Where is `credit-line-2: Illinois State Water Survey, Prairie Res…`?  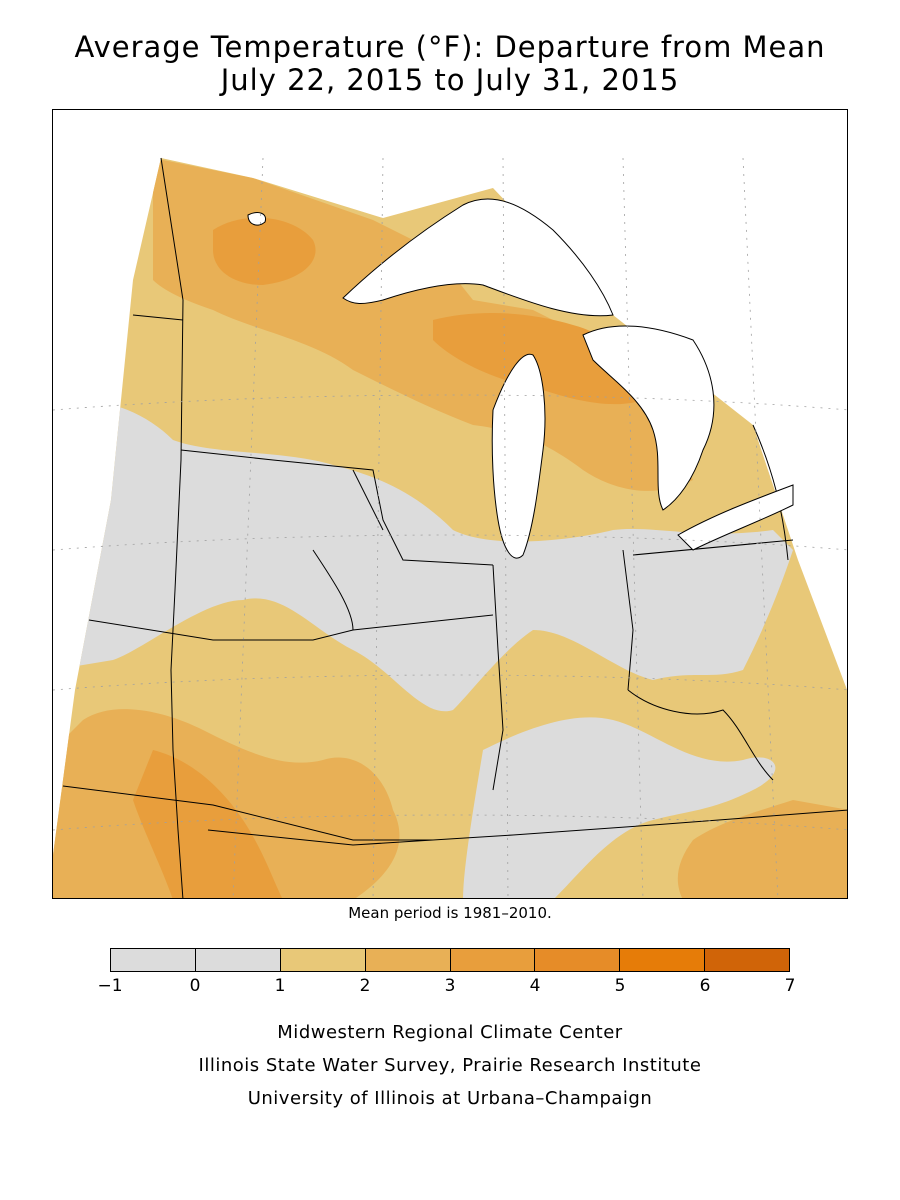 credit-line-2: Illinois State Water Survey, Prairie Res… is located at coordinates (450, 1065).